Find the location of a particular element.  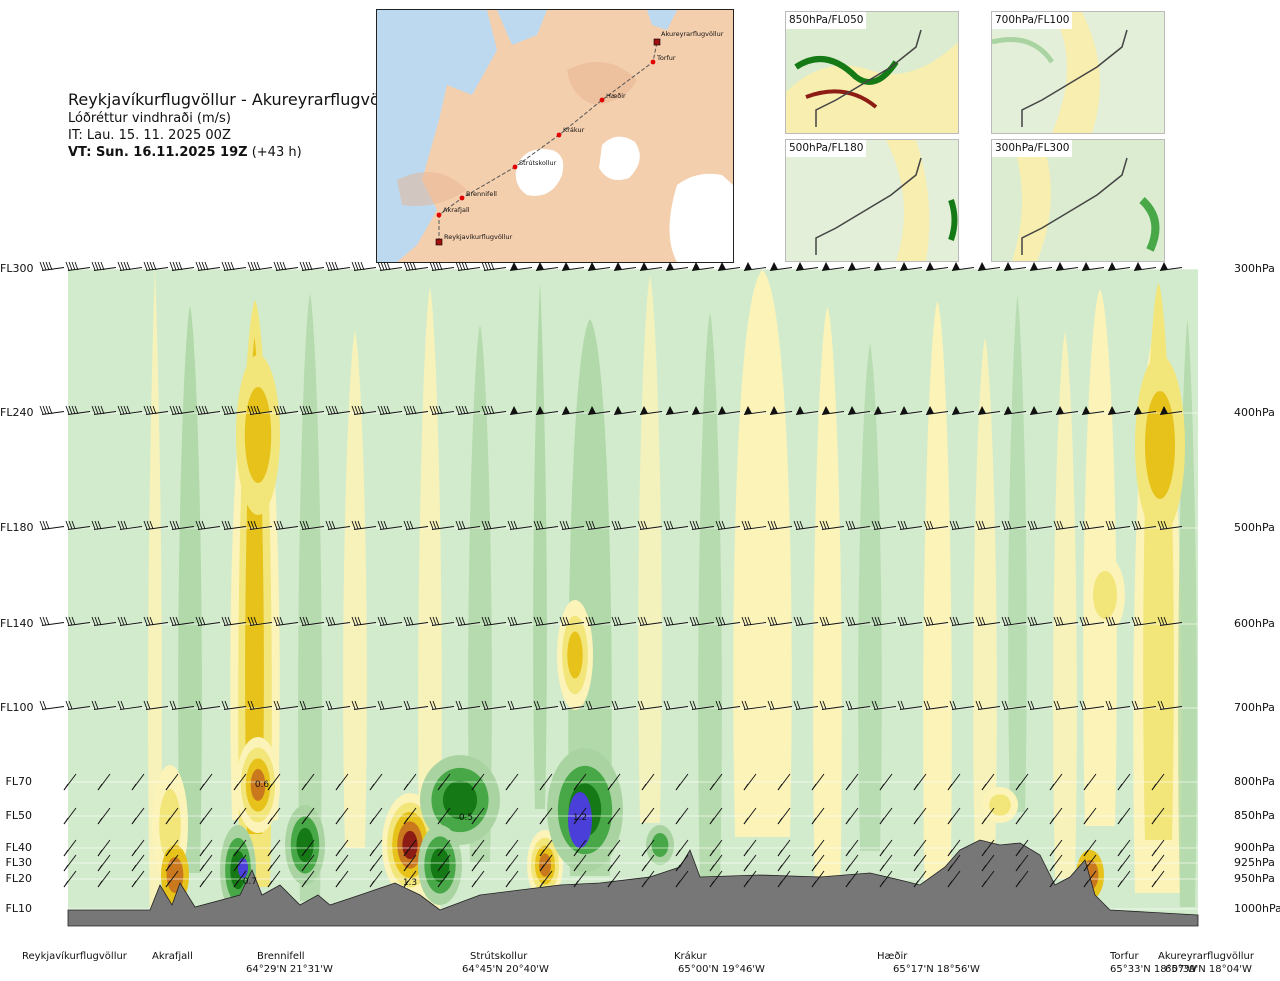

thumb-850hpa: 850hPa/FL050 is located at coordinates (872, 72).